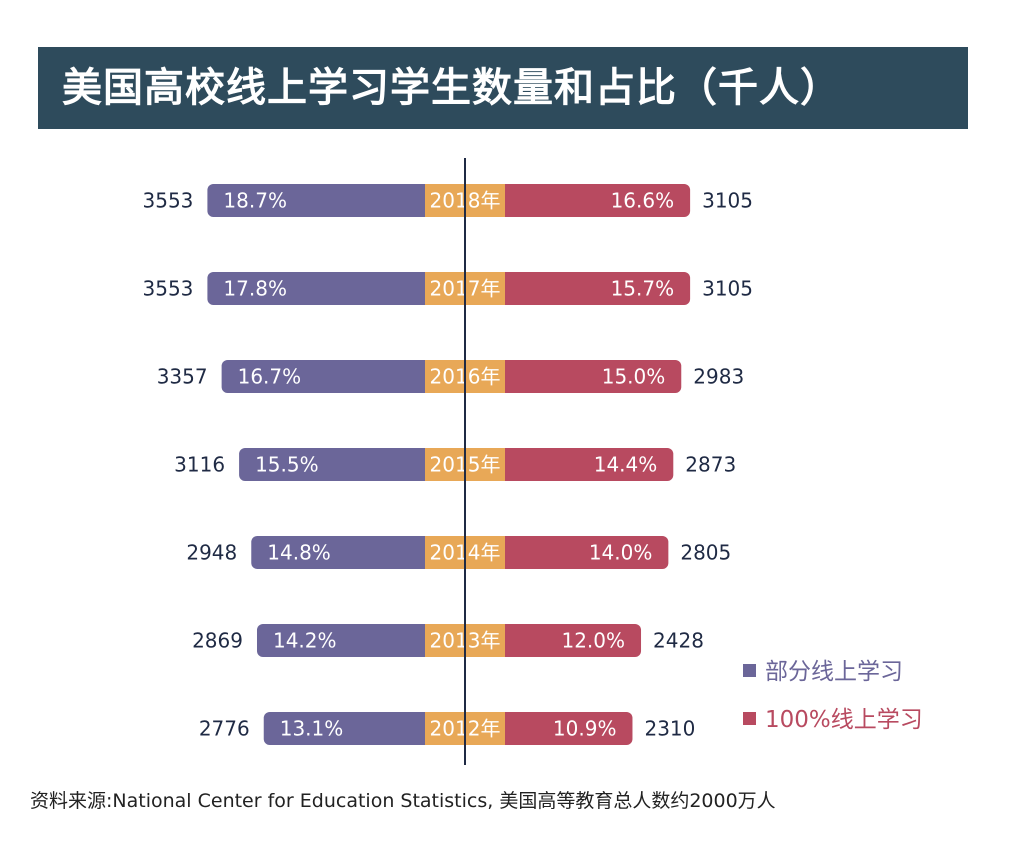  Describe the element at coordinates (634, 377) in the screenshot. I see `percent-label-full-2: 15.0%` at that location.